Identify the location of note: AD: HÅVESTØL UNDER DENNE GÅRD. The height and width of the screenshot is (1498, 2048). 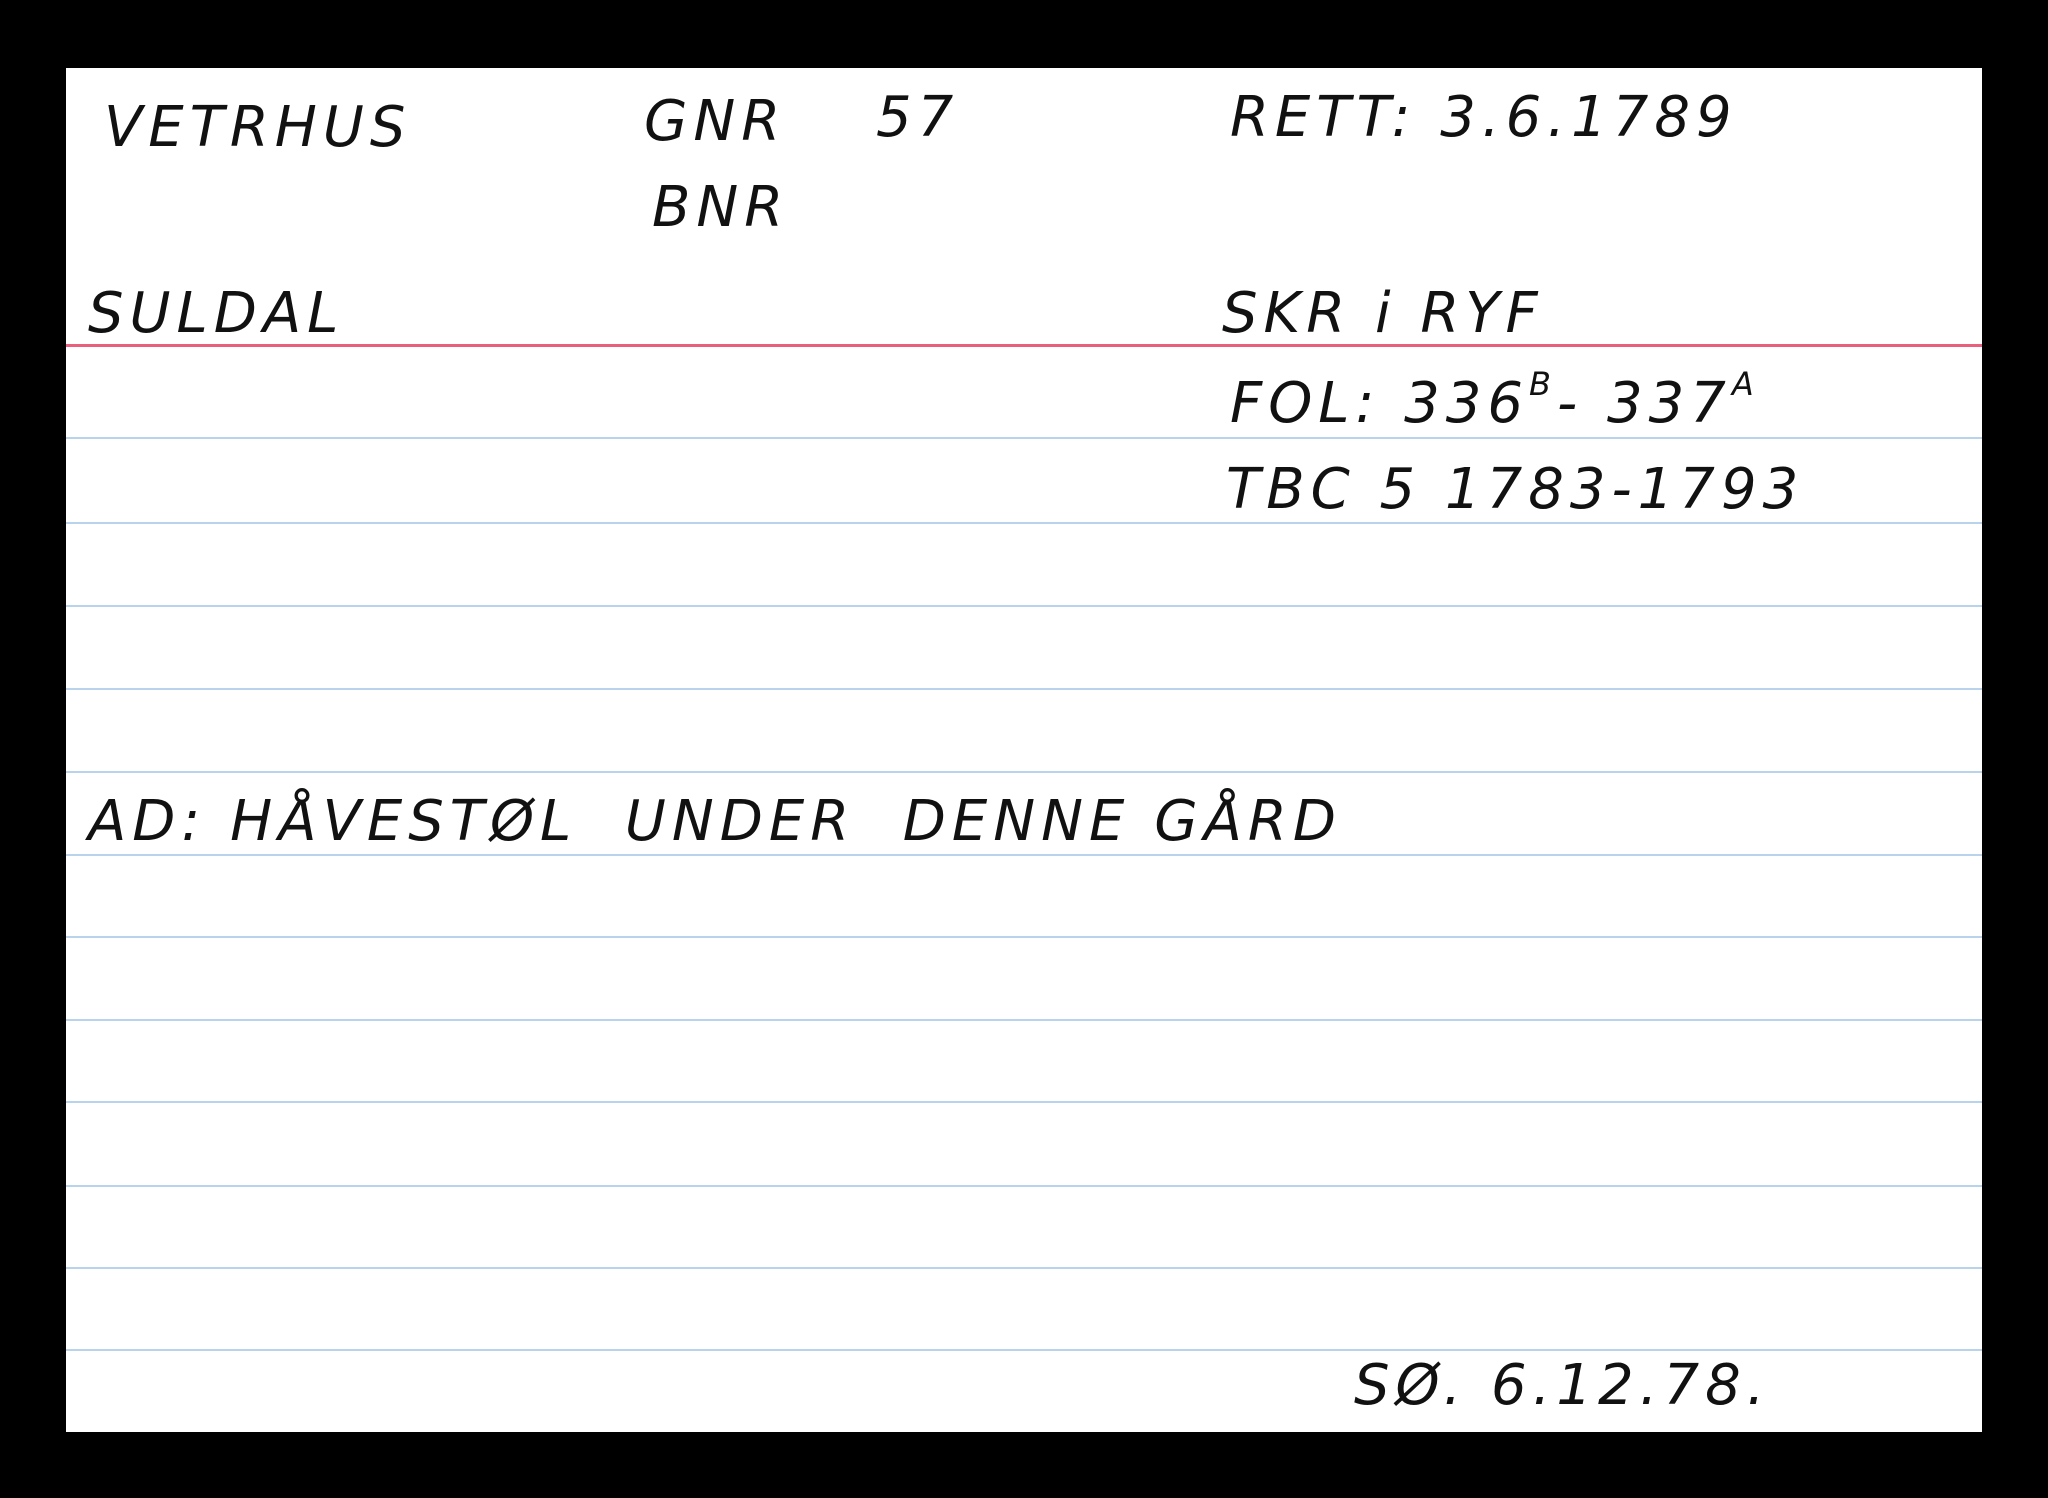
(715, 821).